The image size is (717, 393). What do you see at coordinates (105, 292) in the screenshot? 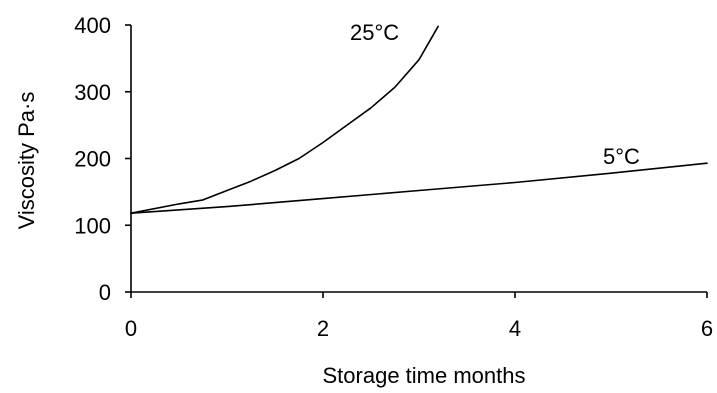
I see `y-tick-label: 0` at bounding box center [105, 292].